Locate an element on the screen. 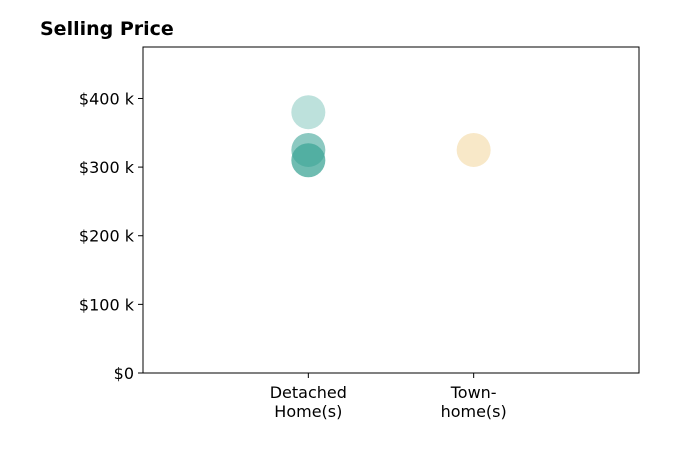 Image resolution: width=679 pixels, height=462 pixels. y-tick-label-4: $400 k is located at coordinates (107, 98).